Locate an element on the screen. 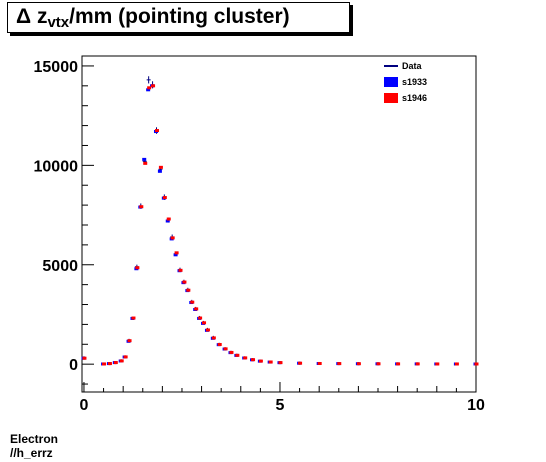  legend-label-s1946: s1946 is located at coordinates (414, 98).